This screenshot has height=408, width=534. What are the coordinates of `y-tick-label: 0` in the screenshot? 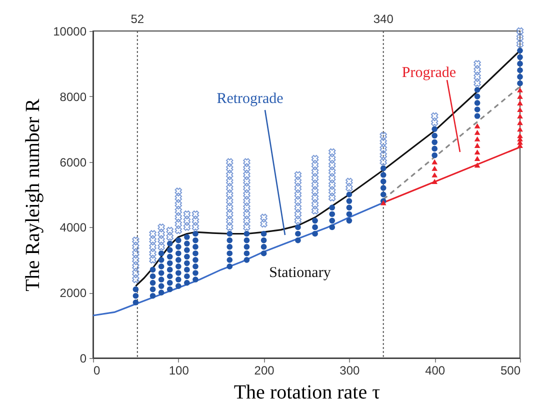 It's located at (83, 359).